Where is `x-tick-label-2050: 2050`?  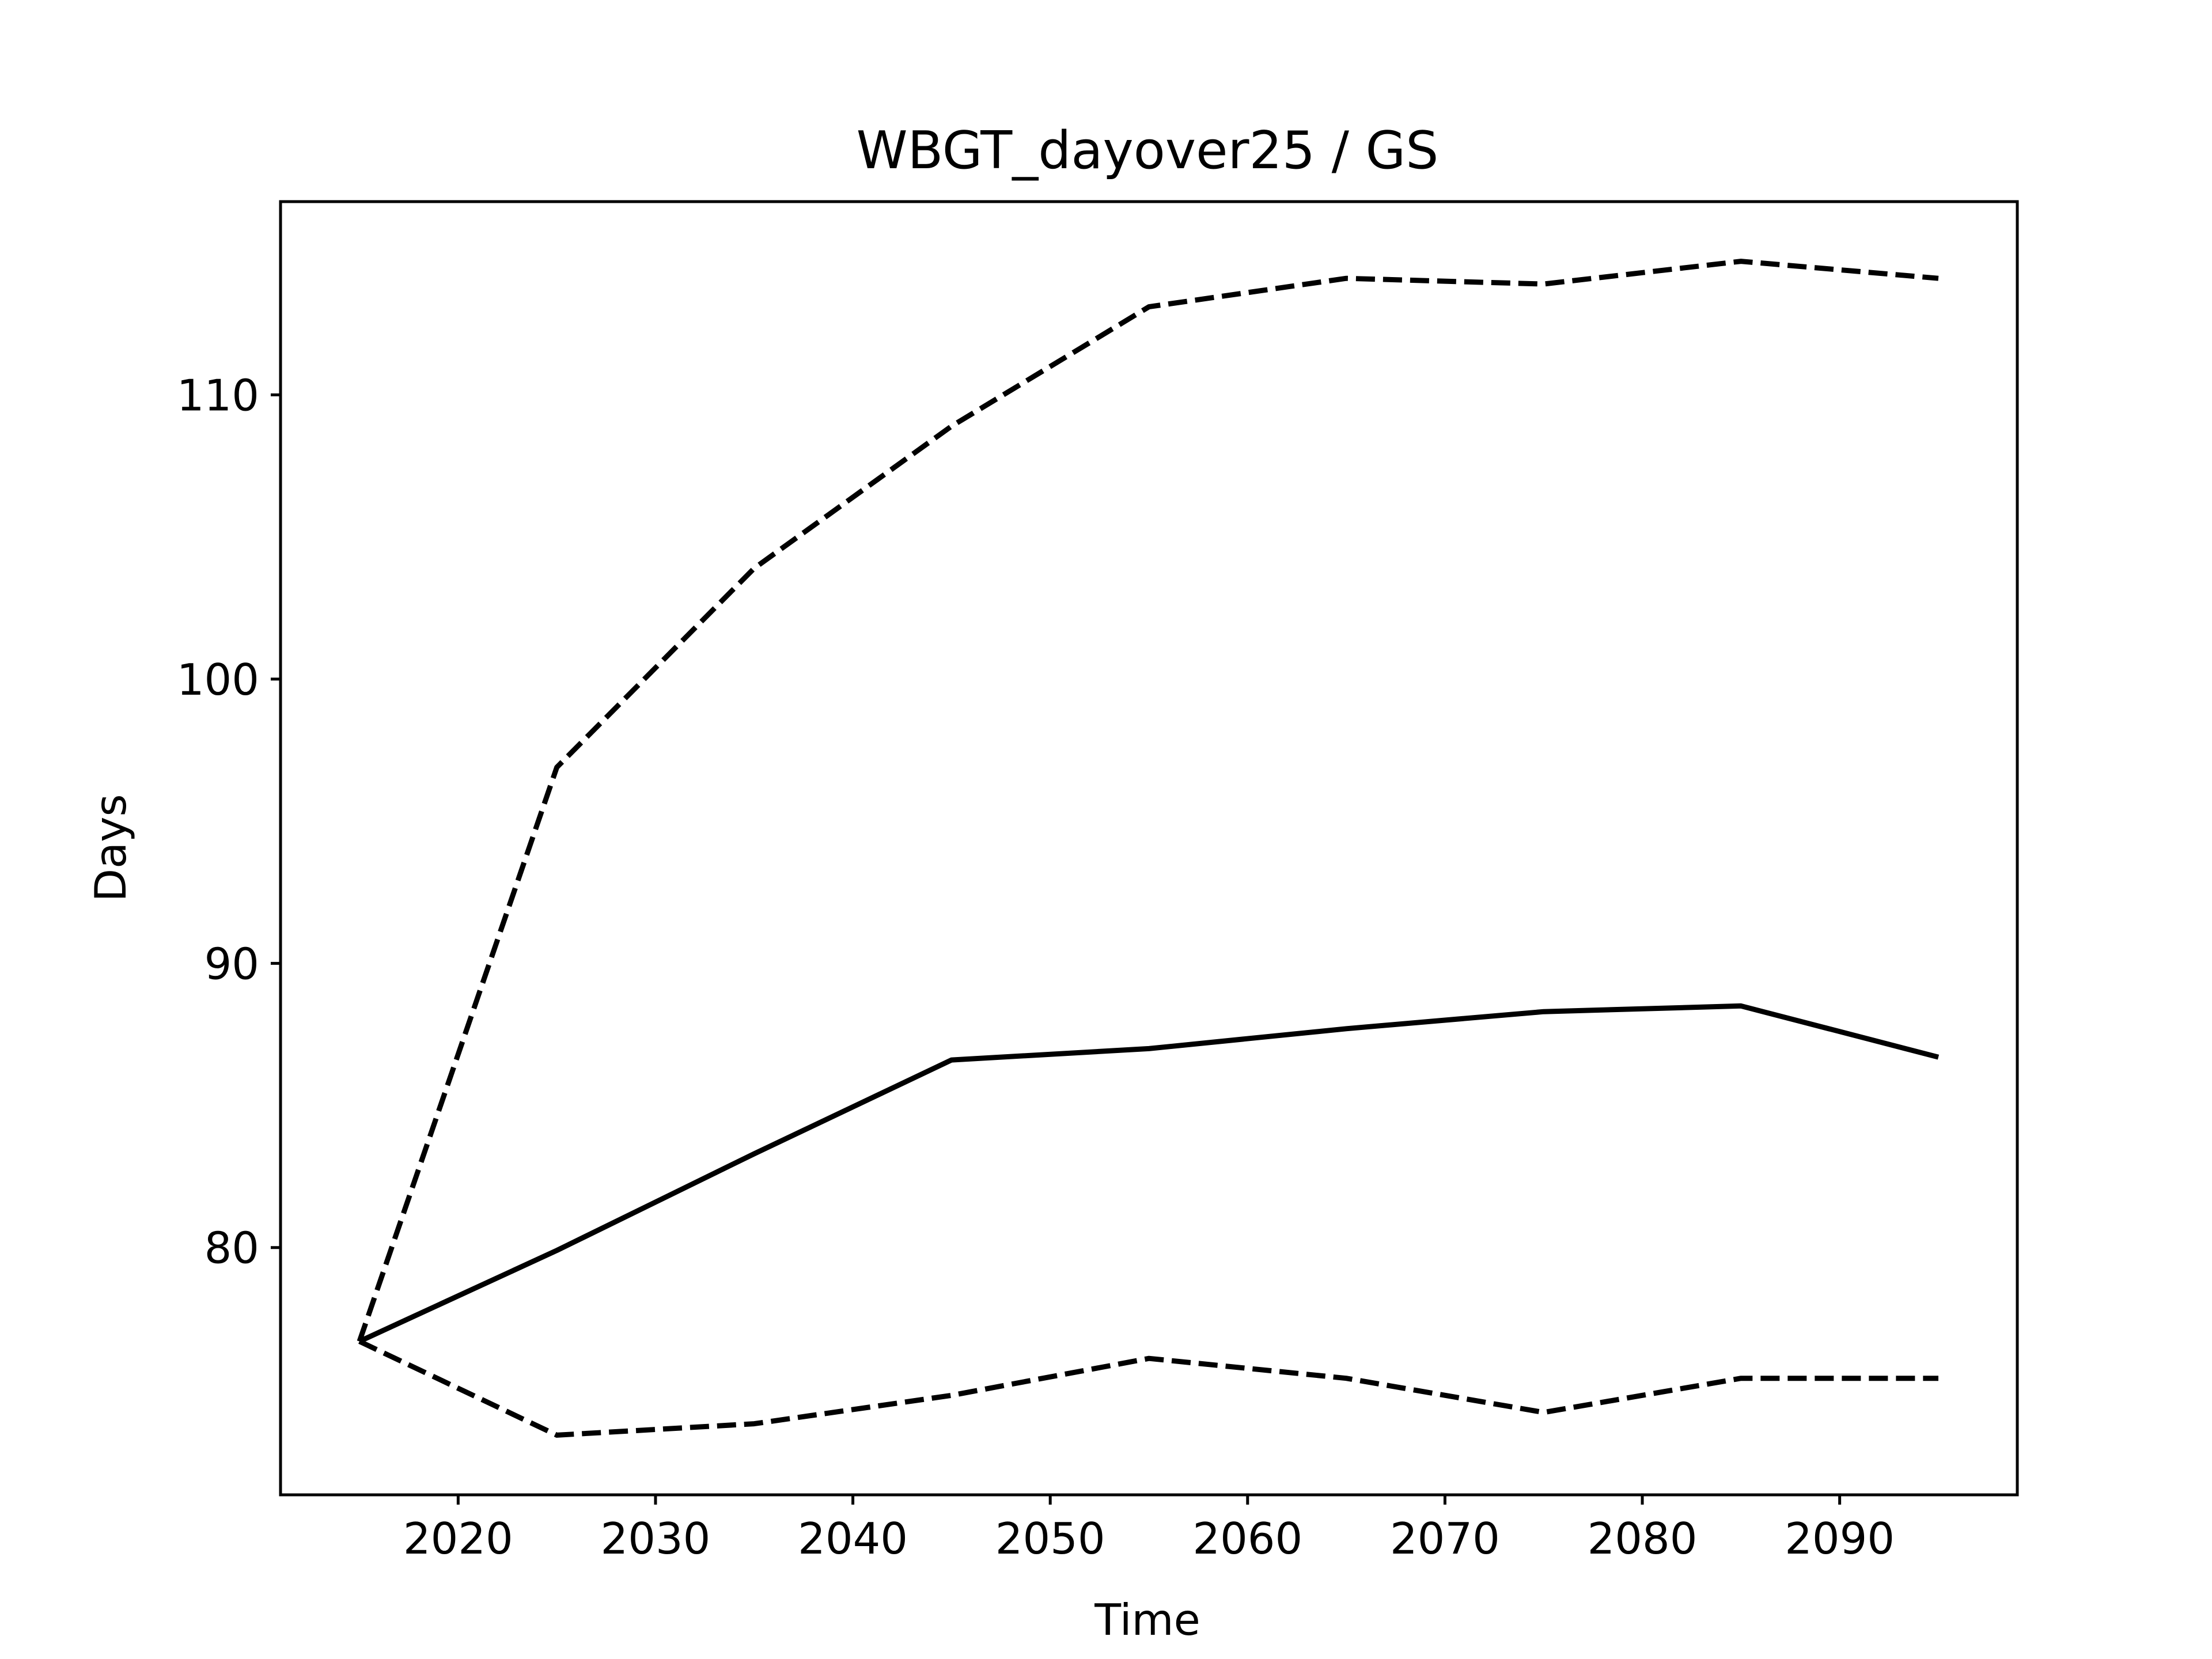 x-tick-label-2050: 2050 is located at coordinates (1050, 1538).